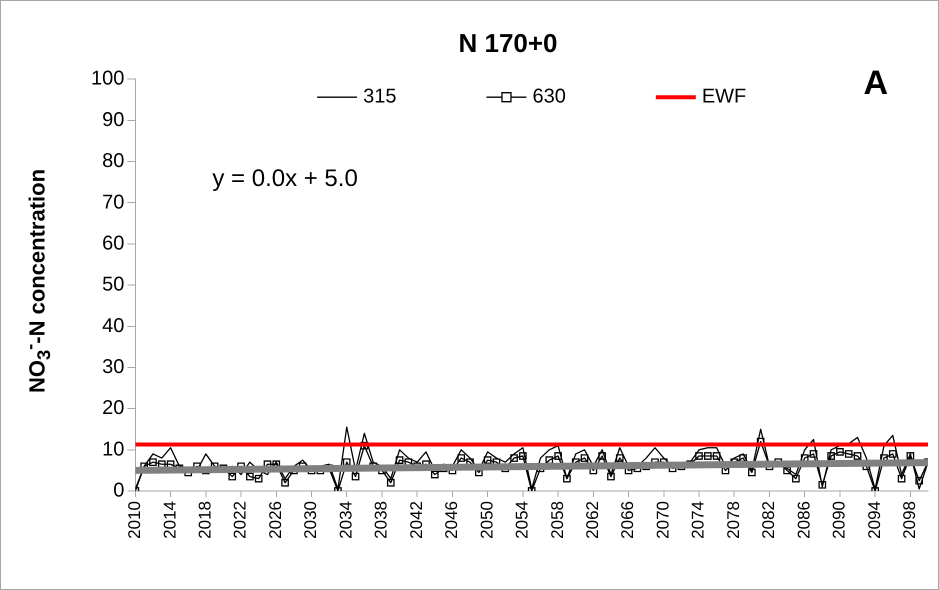 This screenshot has width=939, height=590. What do you see at coordinates (733, 520) in the screenshot?
I see `x-tick-label: 2078` at bounding box center [733, 520].